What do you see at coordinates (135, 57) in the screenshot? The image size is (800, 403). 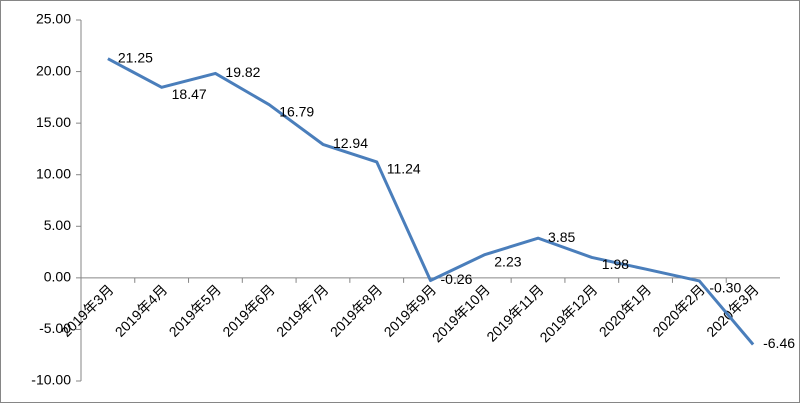 I see `data-label: 21.25` at bounding box center [135, 57].